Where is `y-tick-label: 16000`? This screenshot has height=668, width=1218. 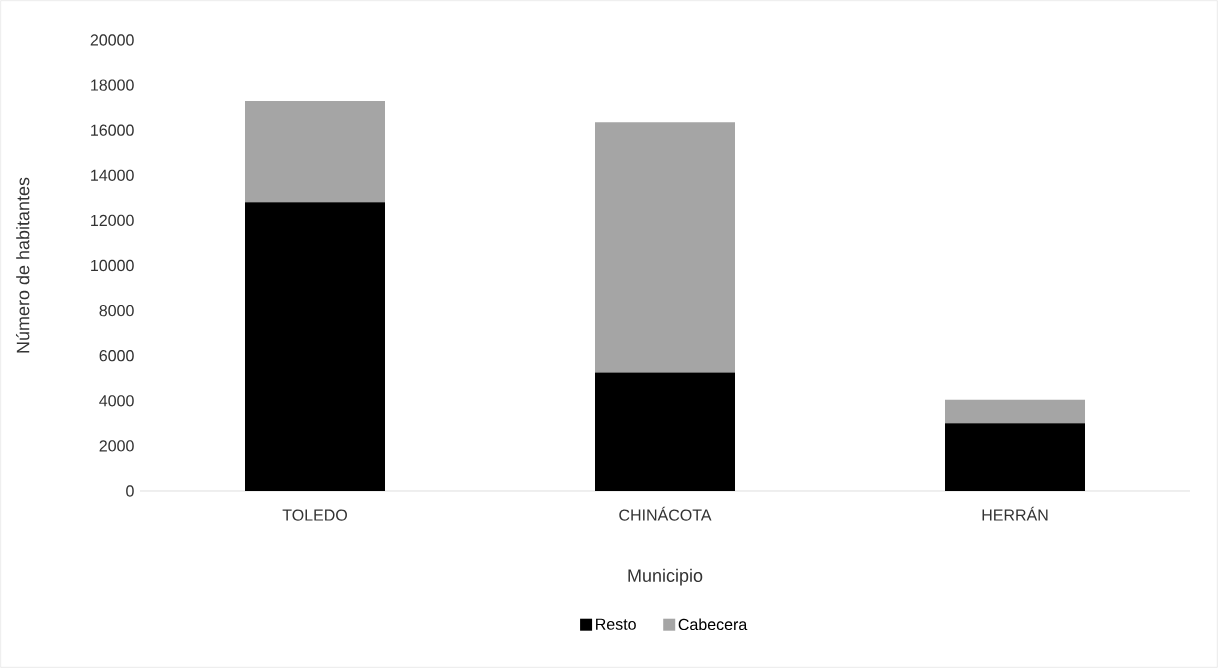
y-tick-label: 16000 is located at coordinates (112, 130).